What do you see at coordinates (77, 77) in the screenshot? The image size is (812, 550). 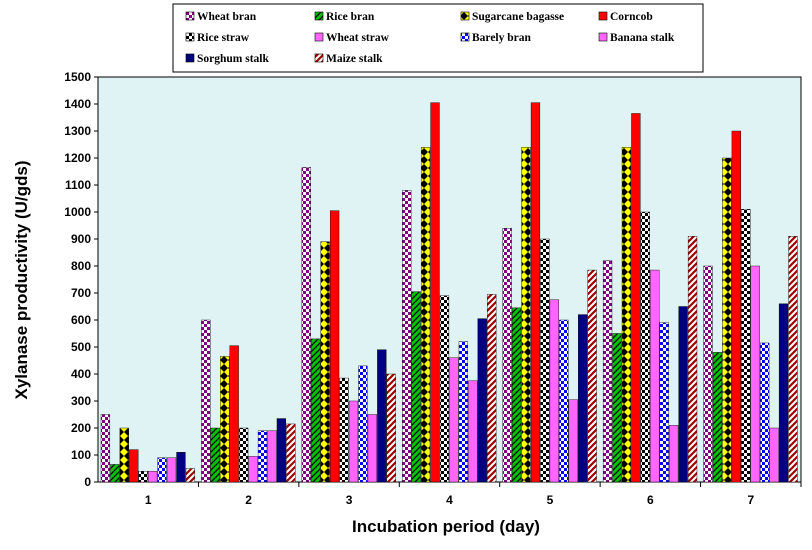 I see `y-tick-label: 1500` at bounding box center [77, 77].